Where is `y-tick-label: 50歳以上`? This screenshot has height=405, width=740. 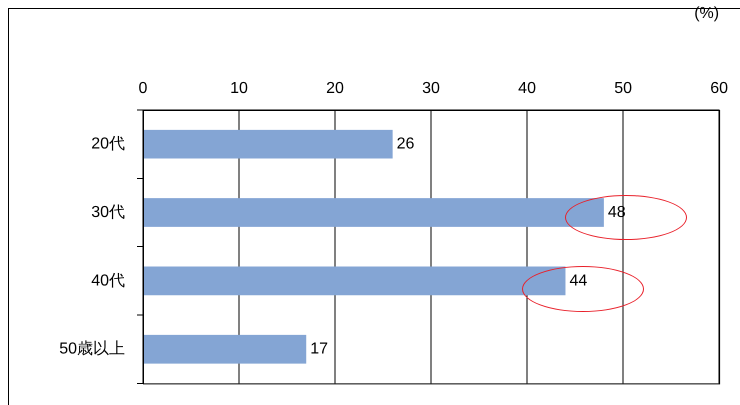
y-tick-label: 50歳以上 is located at coordinates (92, 349).